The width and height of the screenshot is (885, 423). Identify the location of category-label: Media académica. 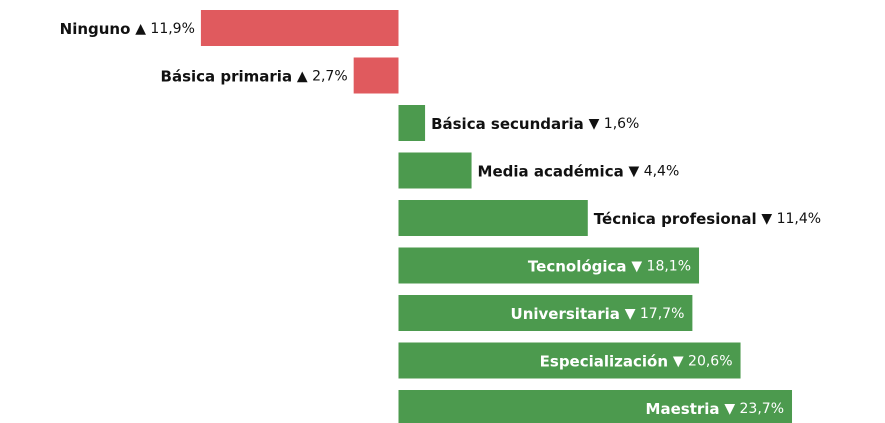
(551, 171).